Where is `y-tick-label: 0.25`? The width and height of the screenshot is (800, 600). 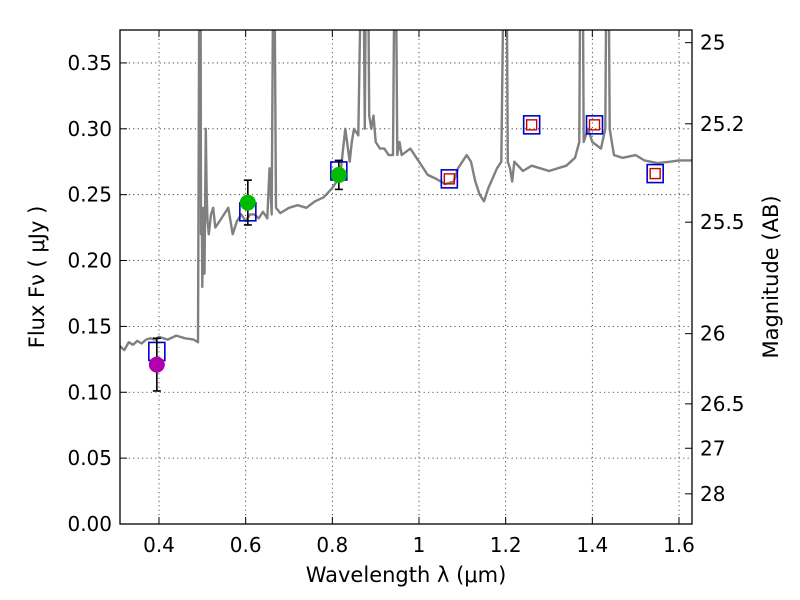 y-tick-label: 0.25 is located at coordinates (89, 195).